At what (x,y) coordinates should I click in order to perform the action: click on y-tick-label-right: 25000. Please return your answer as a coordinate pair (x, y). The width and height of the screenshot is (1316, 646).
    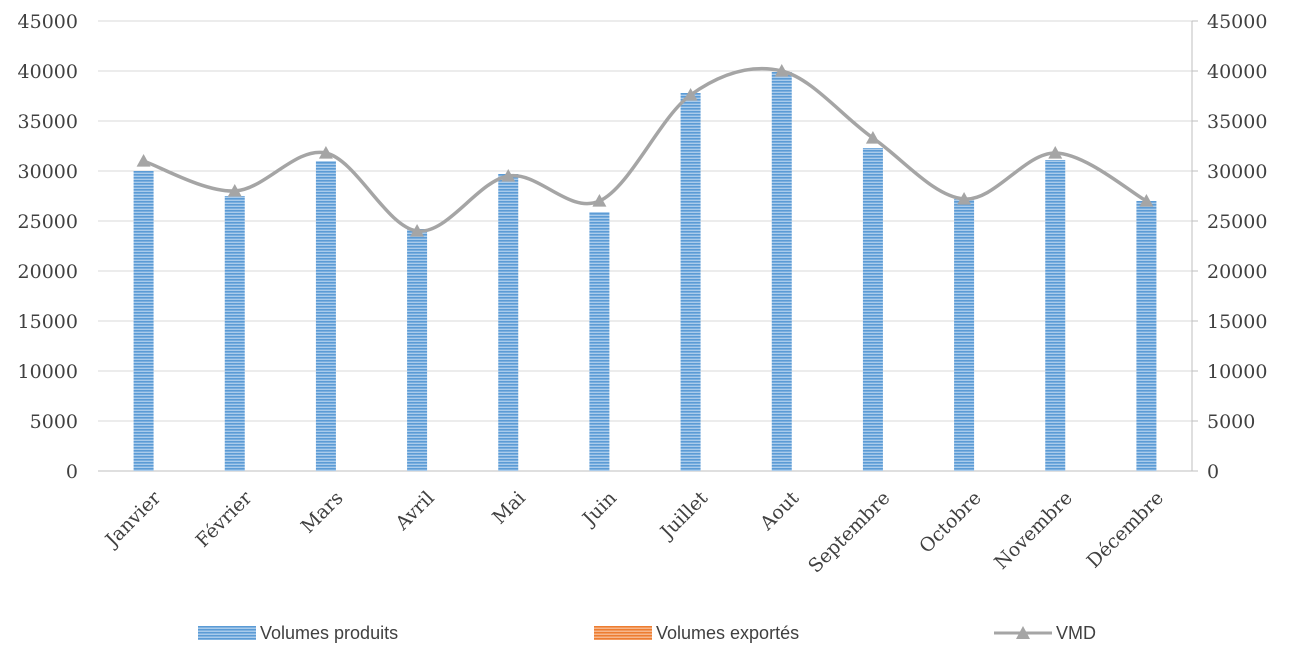
    Looking at the image, I should click on (1237, 222).